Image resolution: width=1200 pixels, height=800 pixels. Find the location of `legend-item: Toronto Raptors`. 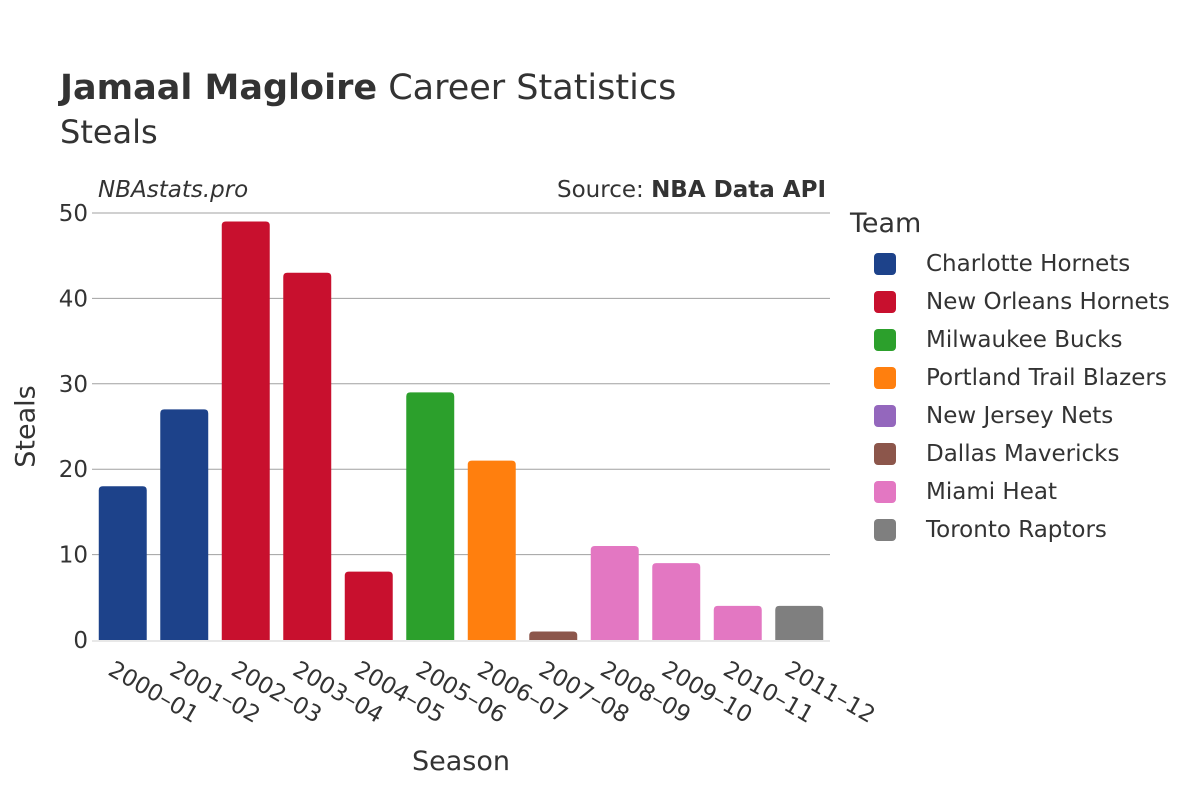

legend-item: Toronto Raptors is located at coordinates (1010, 530).